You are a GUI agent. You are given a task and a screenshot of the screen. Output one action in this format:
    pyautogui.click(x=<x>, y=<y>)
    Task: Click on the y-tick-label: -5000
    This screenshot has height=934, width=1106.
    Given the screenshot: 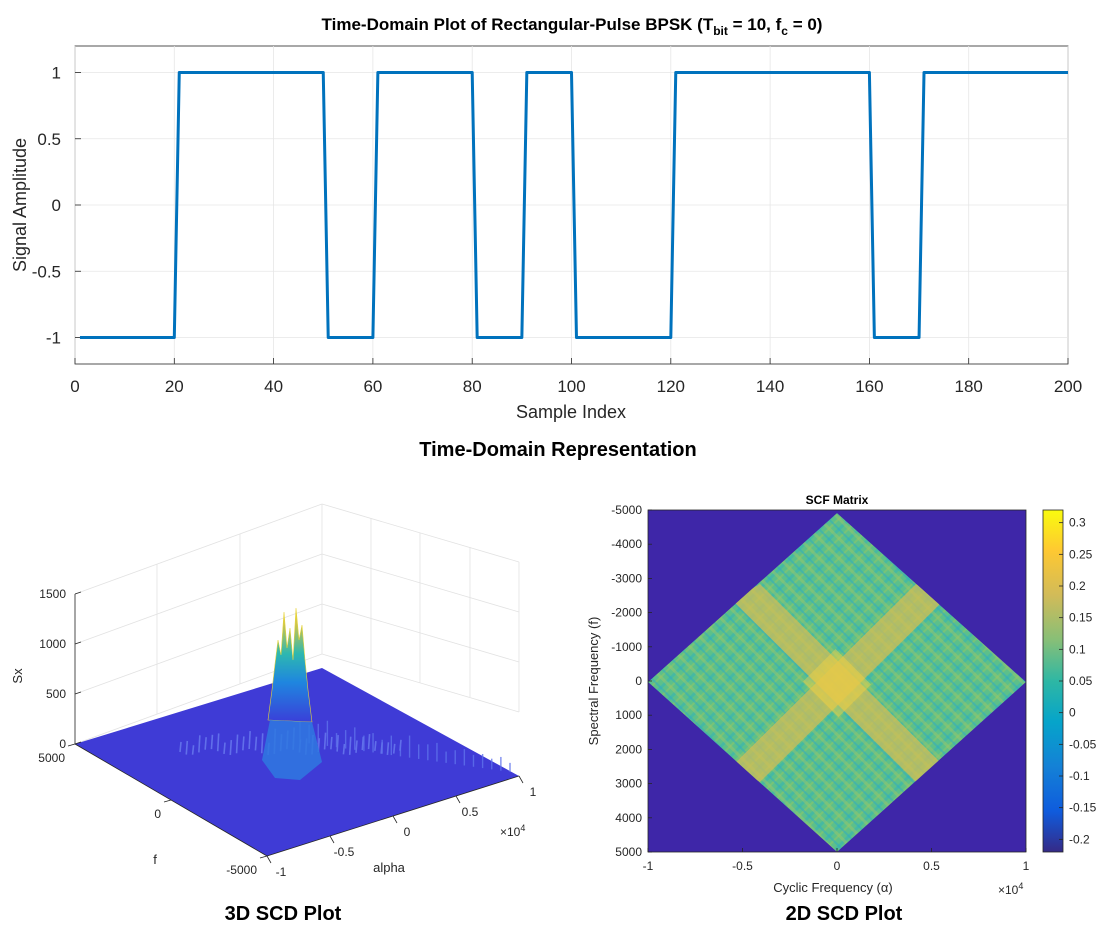 What is the action you would take?
    pyautogui.click(x=626, y=510)
    